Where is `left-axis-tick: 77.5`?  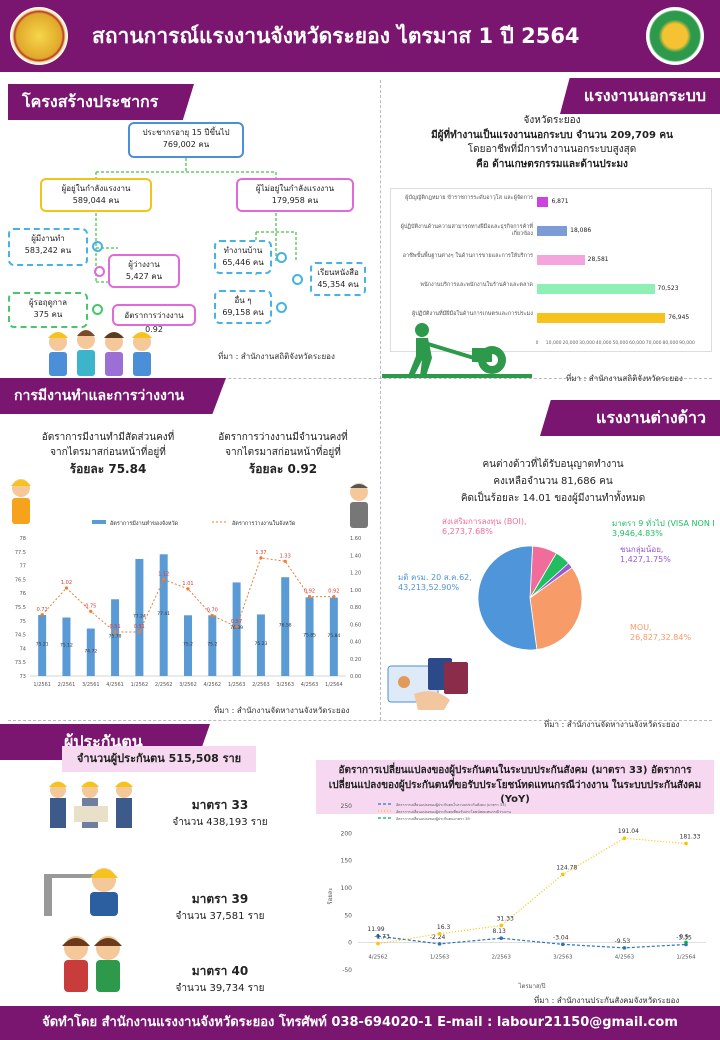 left-axis-tick: 77.5 is located at coordinates (20, 553).